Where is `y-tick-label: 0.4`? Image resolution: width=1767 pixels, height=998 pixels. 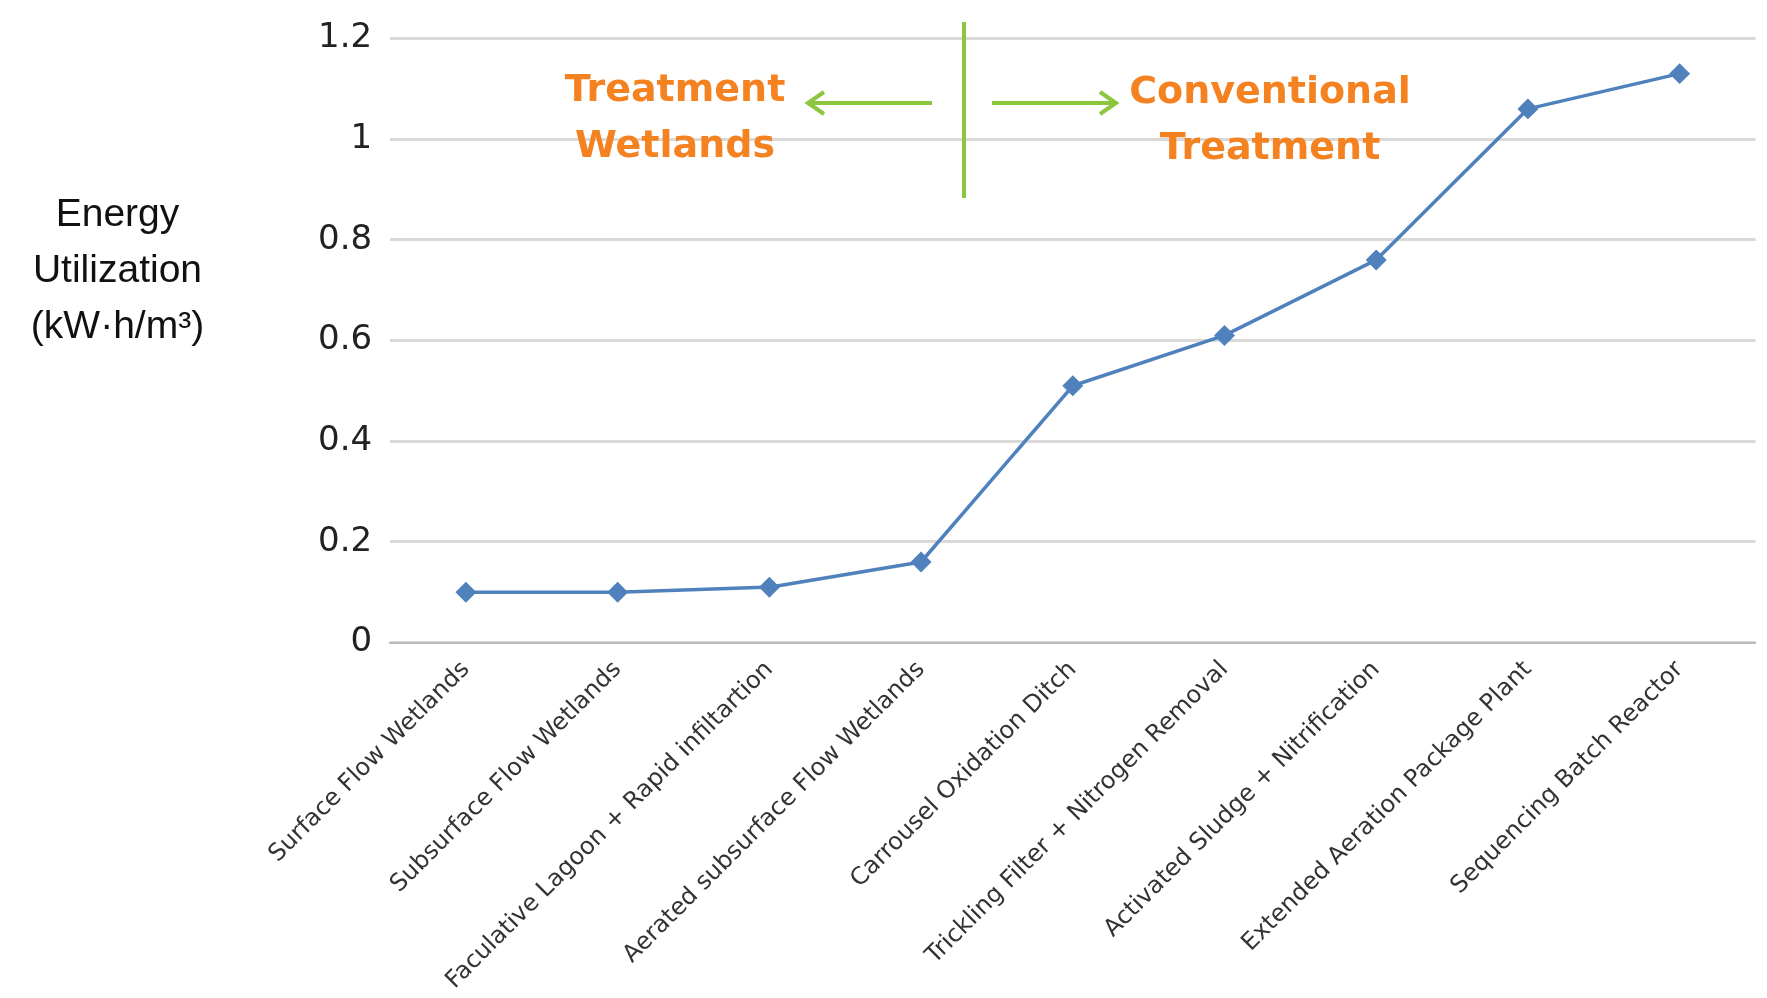
y-tick-label: 0.4 is located at coordinates (345, 437).